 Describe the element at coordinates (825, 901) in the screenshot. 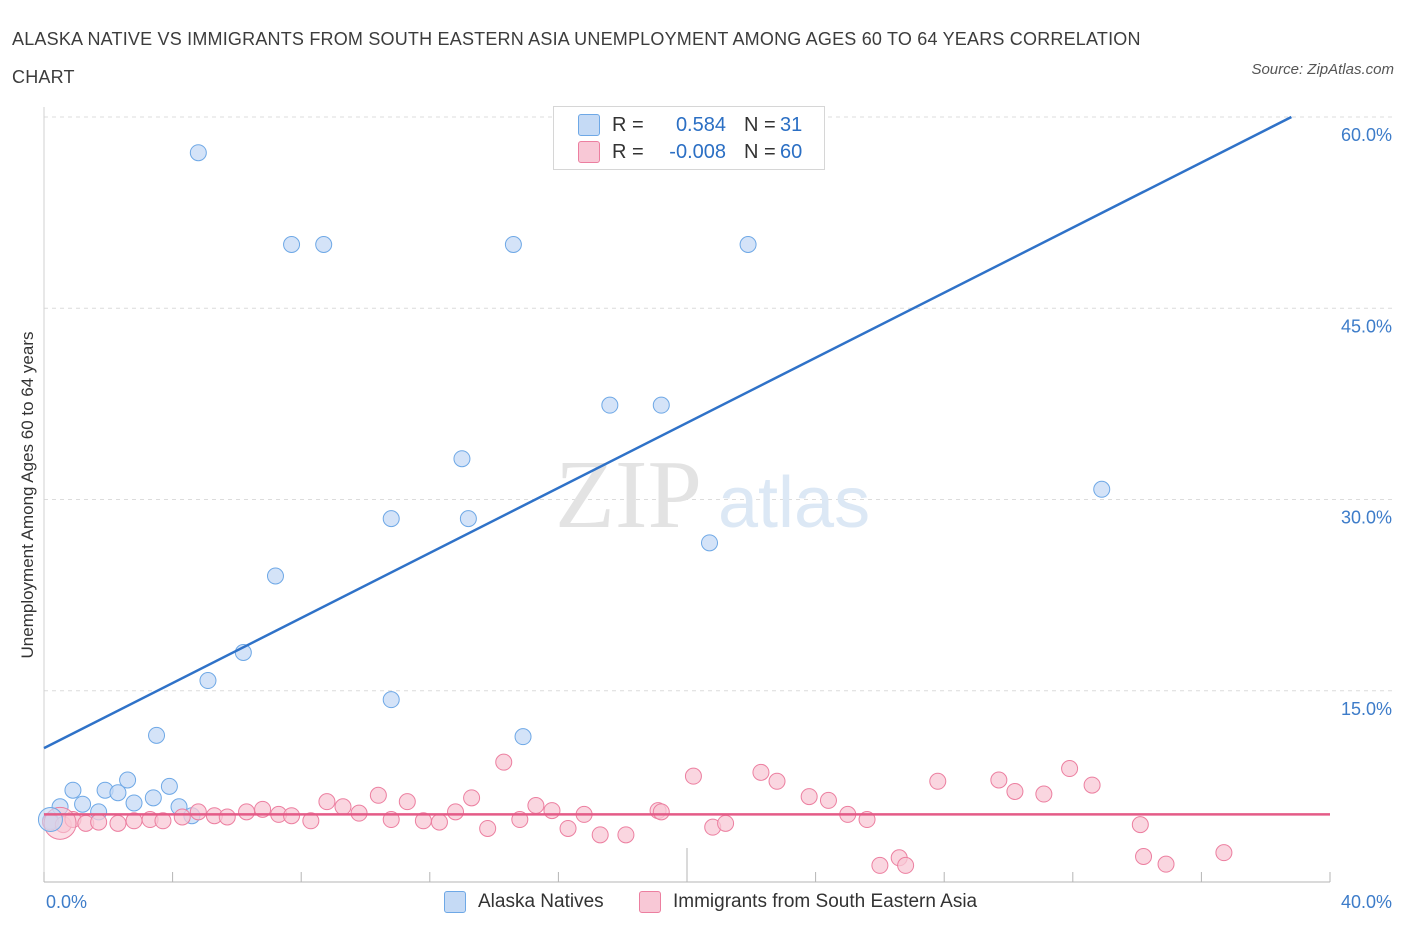

I see `legend-label-immigrants: Immigrants from South Eastern Asia` at that location.